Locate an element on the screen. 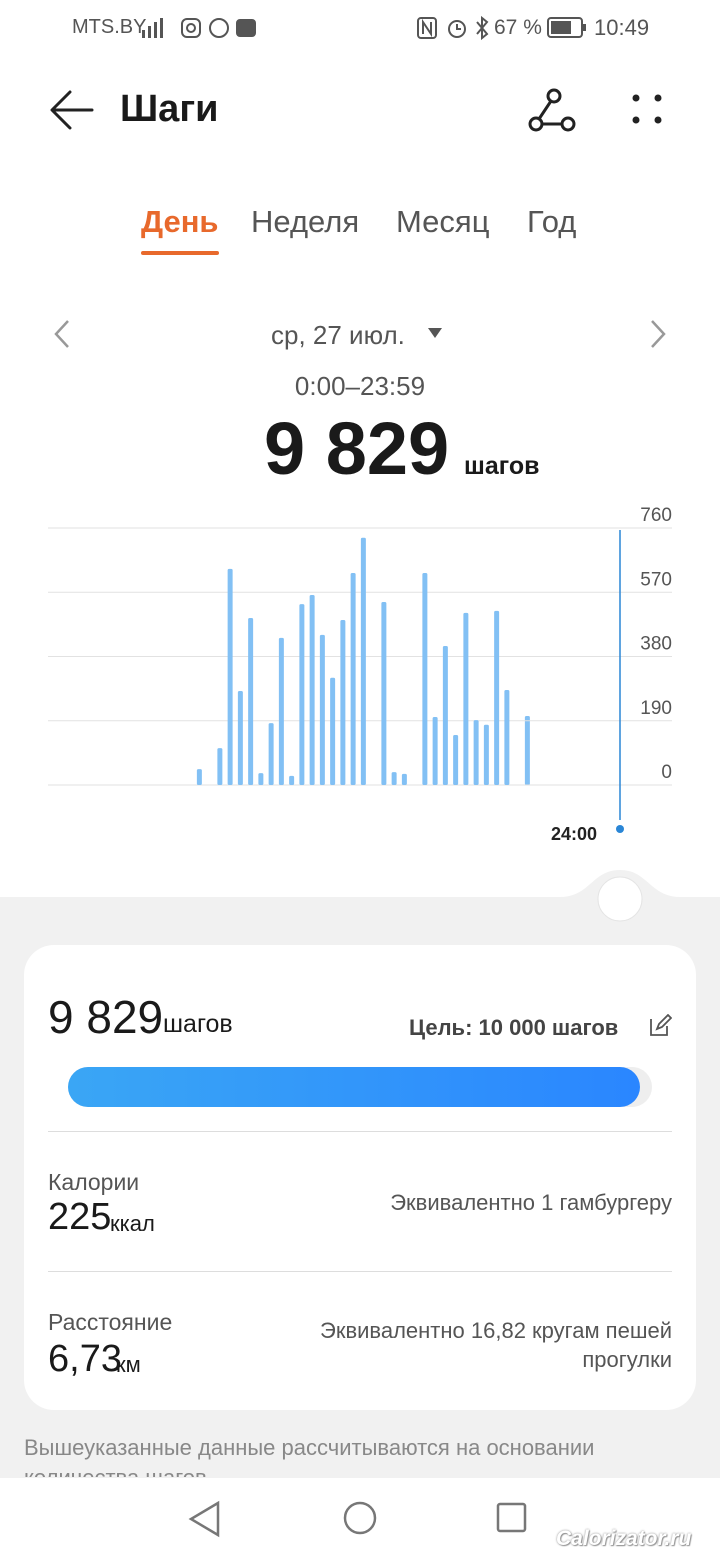 The width and height of the screenshot is (720, 1560). goal: Цель: 10 000 шагов is located at coordinates (514, 1027).